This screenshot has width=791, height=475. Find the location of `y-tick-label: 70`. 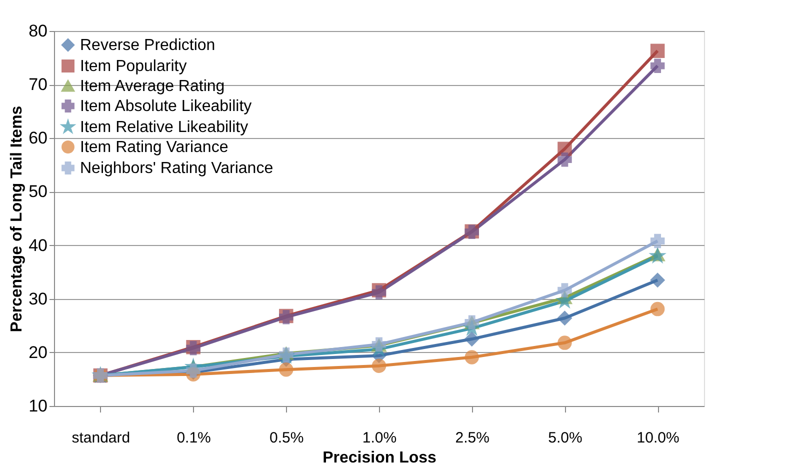

y-tick-label: 70 is located at coordinates (38, 84).